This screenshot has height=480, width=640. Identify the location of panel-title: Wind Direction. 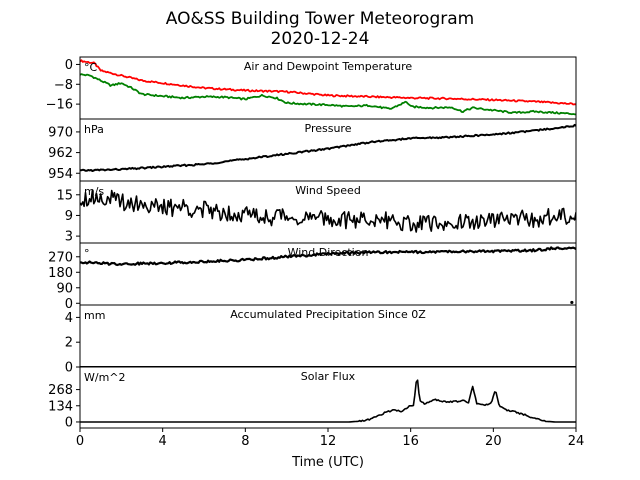
(328, 252).